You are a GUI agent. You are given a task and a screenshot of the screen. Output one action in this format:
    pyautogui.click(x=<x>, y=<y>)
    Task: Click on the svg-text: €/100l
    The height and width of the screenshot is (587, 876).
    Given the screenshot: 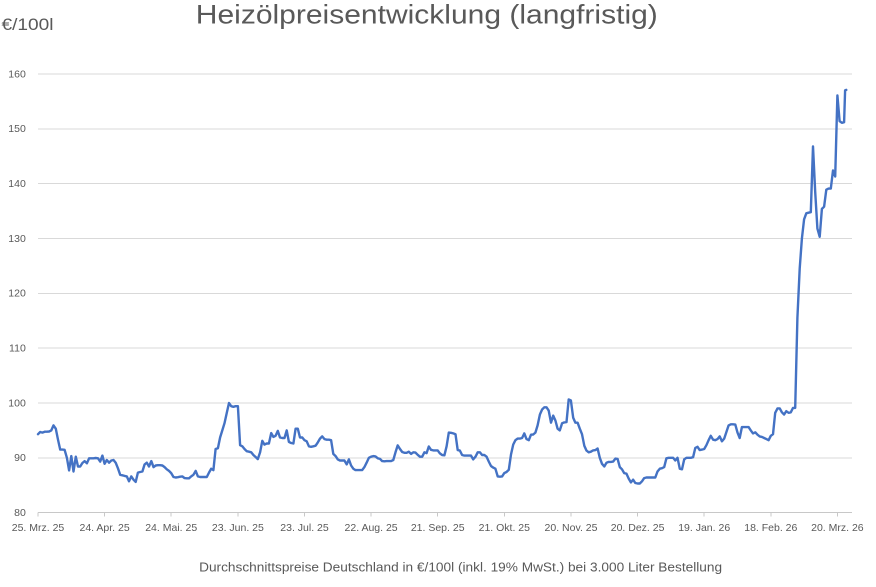 What is the action you would take?
    pyautogui.click(x=28, y=25)
    